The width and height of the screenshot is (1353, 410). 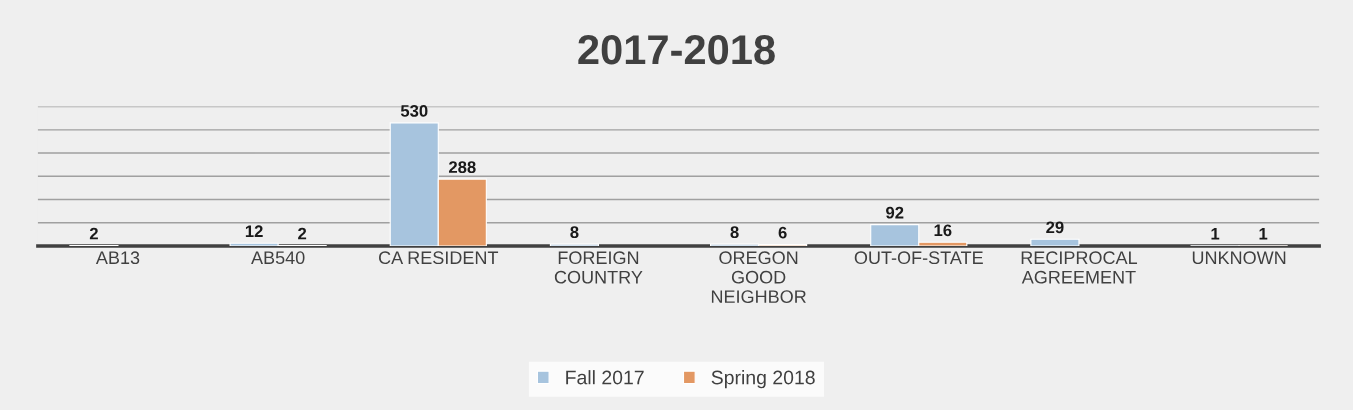 I want to click on x-tick-label: AB13, so click(x=117, y=258).